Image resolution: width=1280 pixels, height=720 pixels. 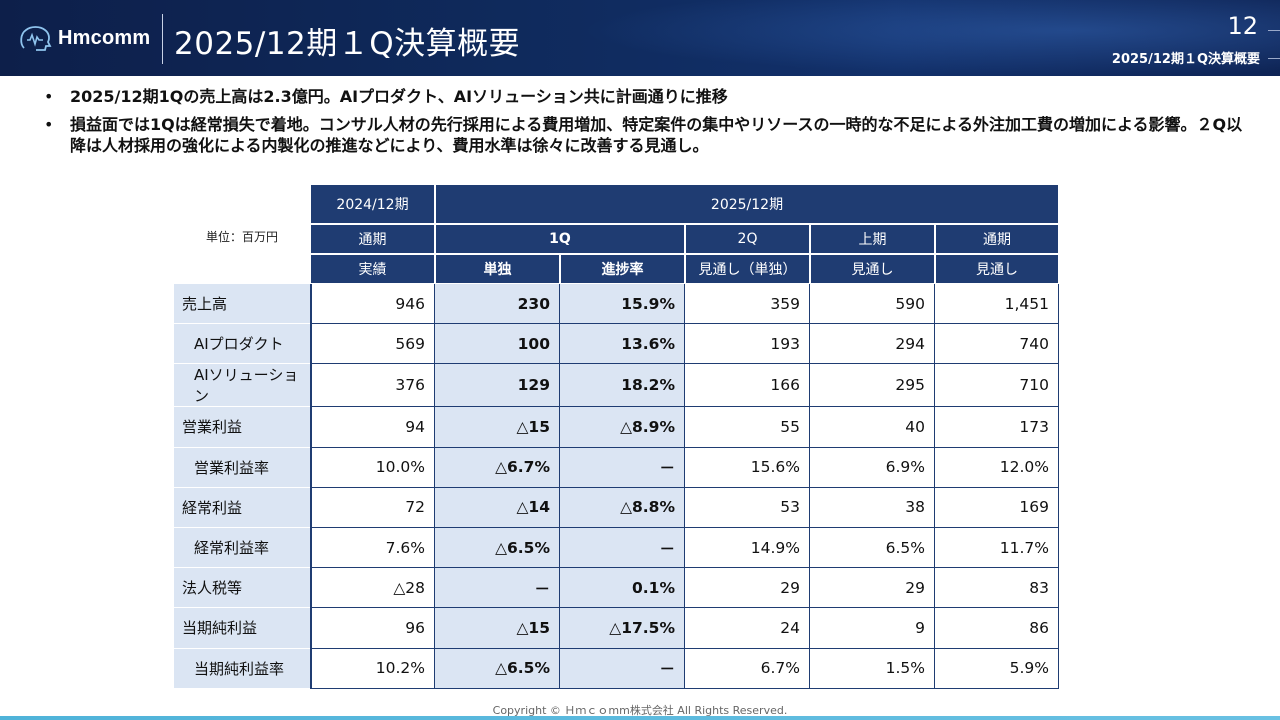 What do you see at coordinates (497, 304) in the screenshot?
I see `table-cell: 230` at bounding box center [497, 304].